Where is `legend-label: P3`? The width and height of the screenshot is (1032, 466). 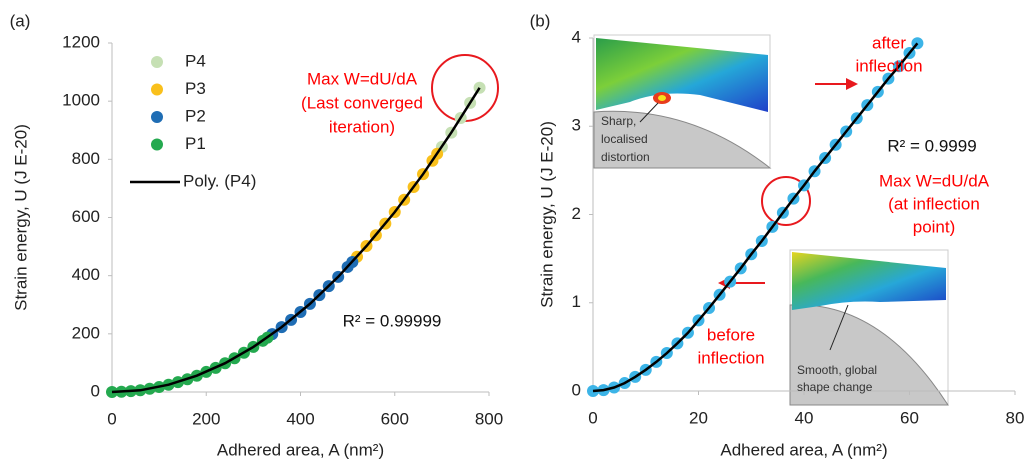
legend-label: P3 is located at coordinates (195, 88).